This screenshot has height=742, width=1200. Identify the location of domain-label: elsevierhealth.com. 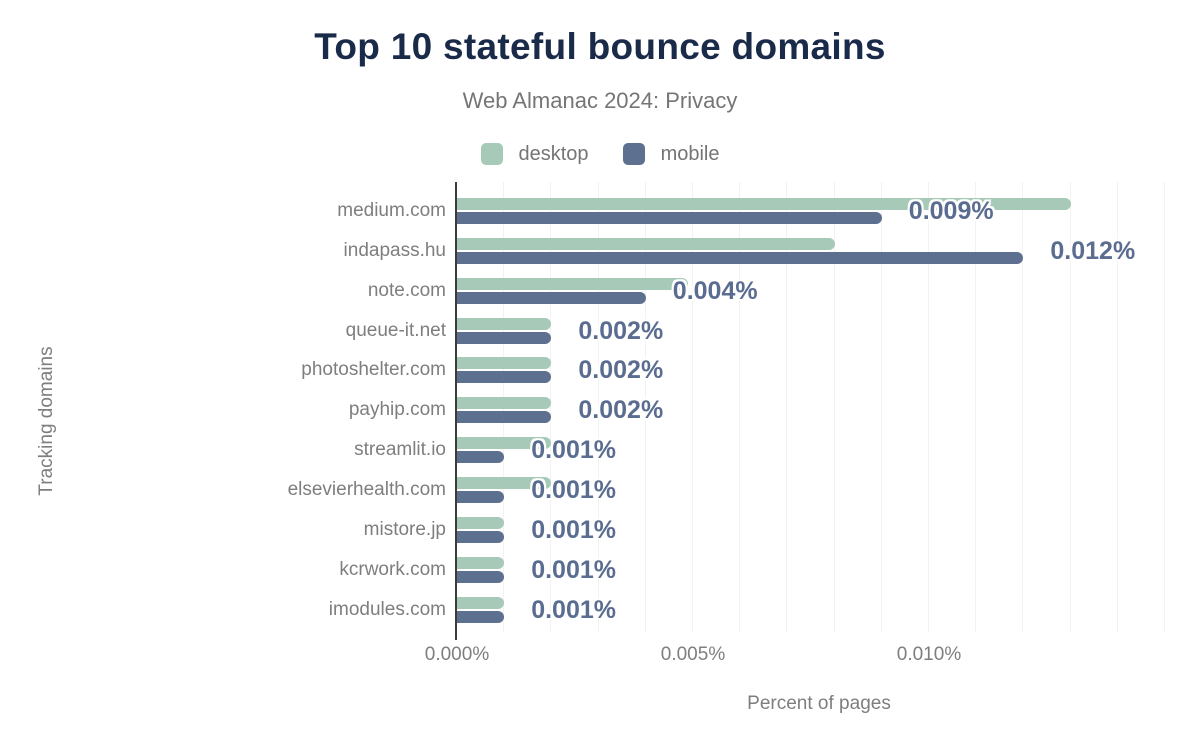
(366, 489).